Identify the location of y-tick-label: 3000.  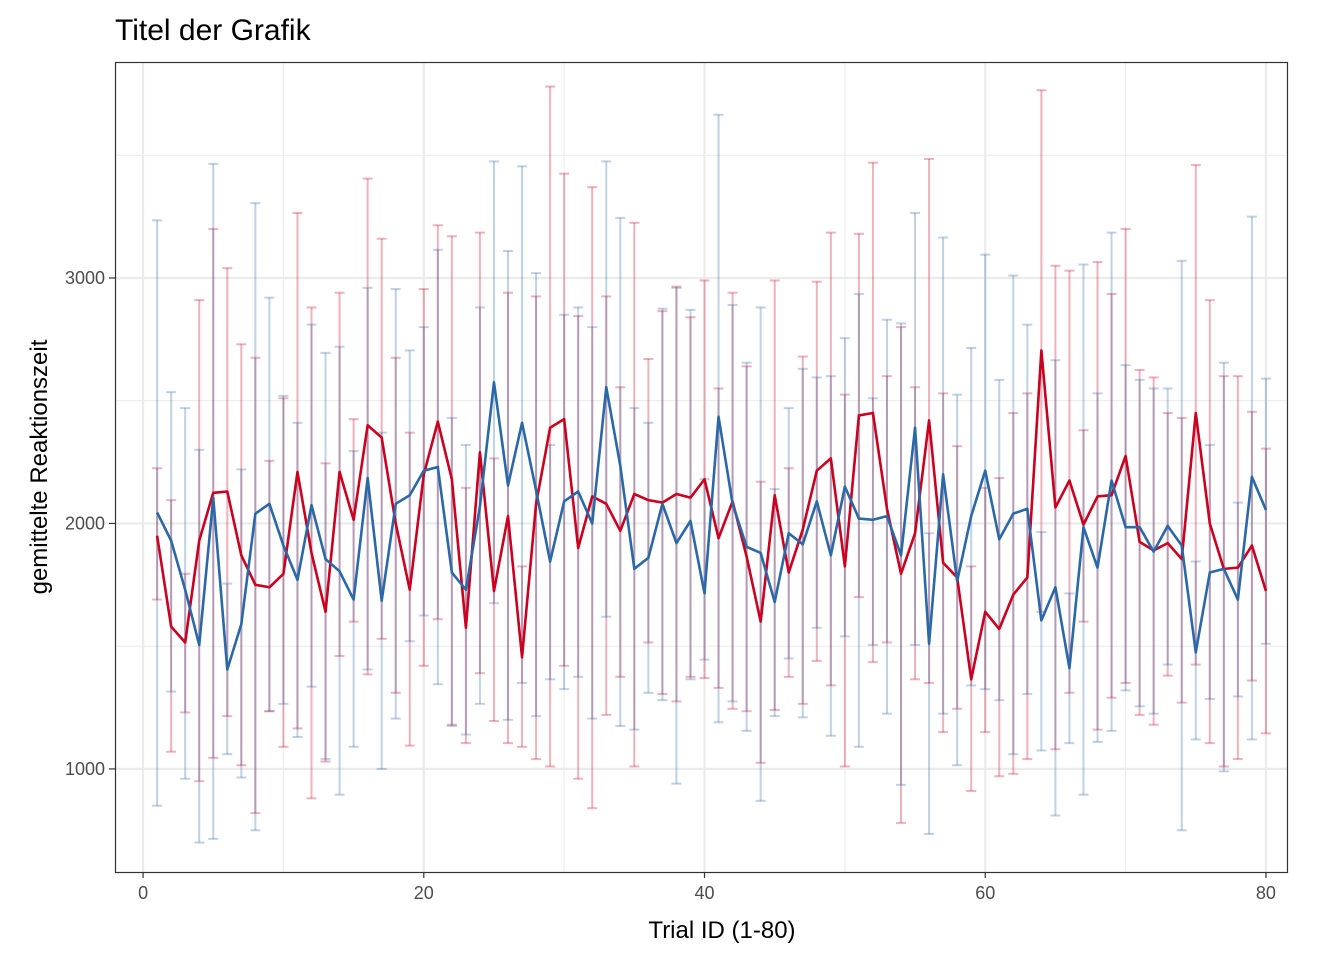
(85, 278).